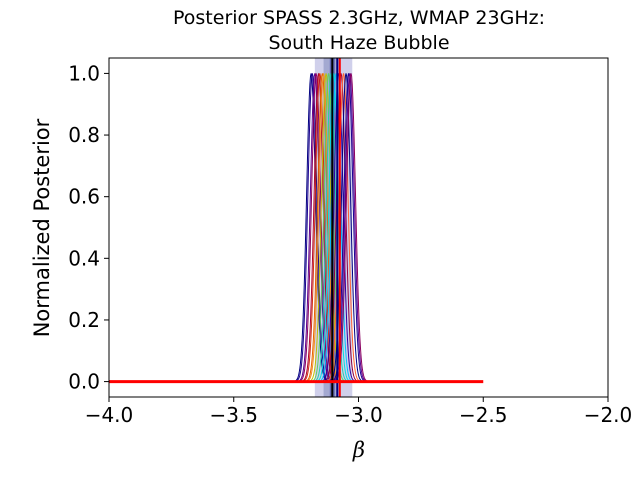  Describe the element at coordinates (358, 43) in the screenshot. I see `chart-title-line2: South Haze Bubble` at that location.